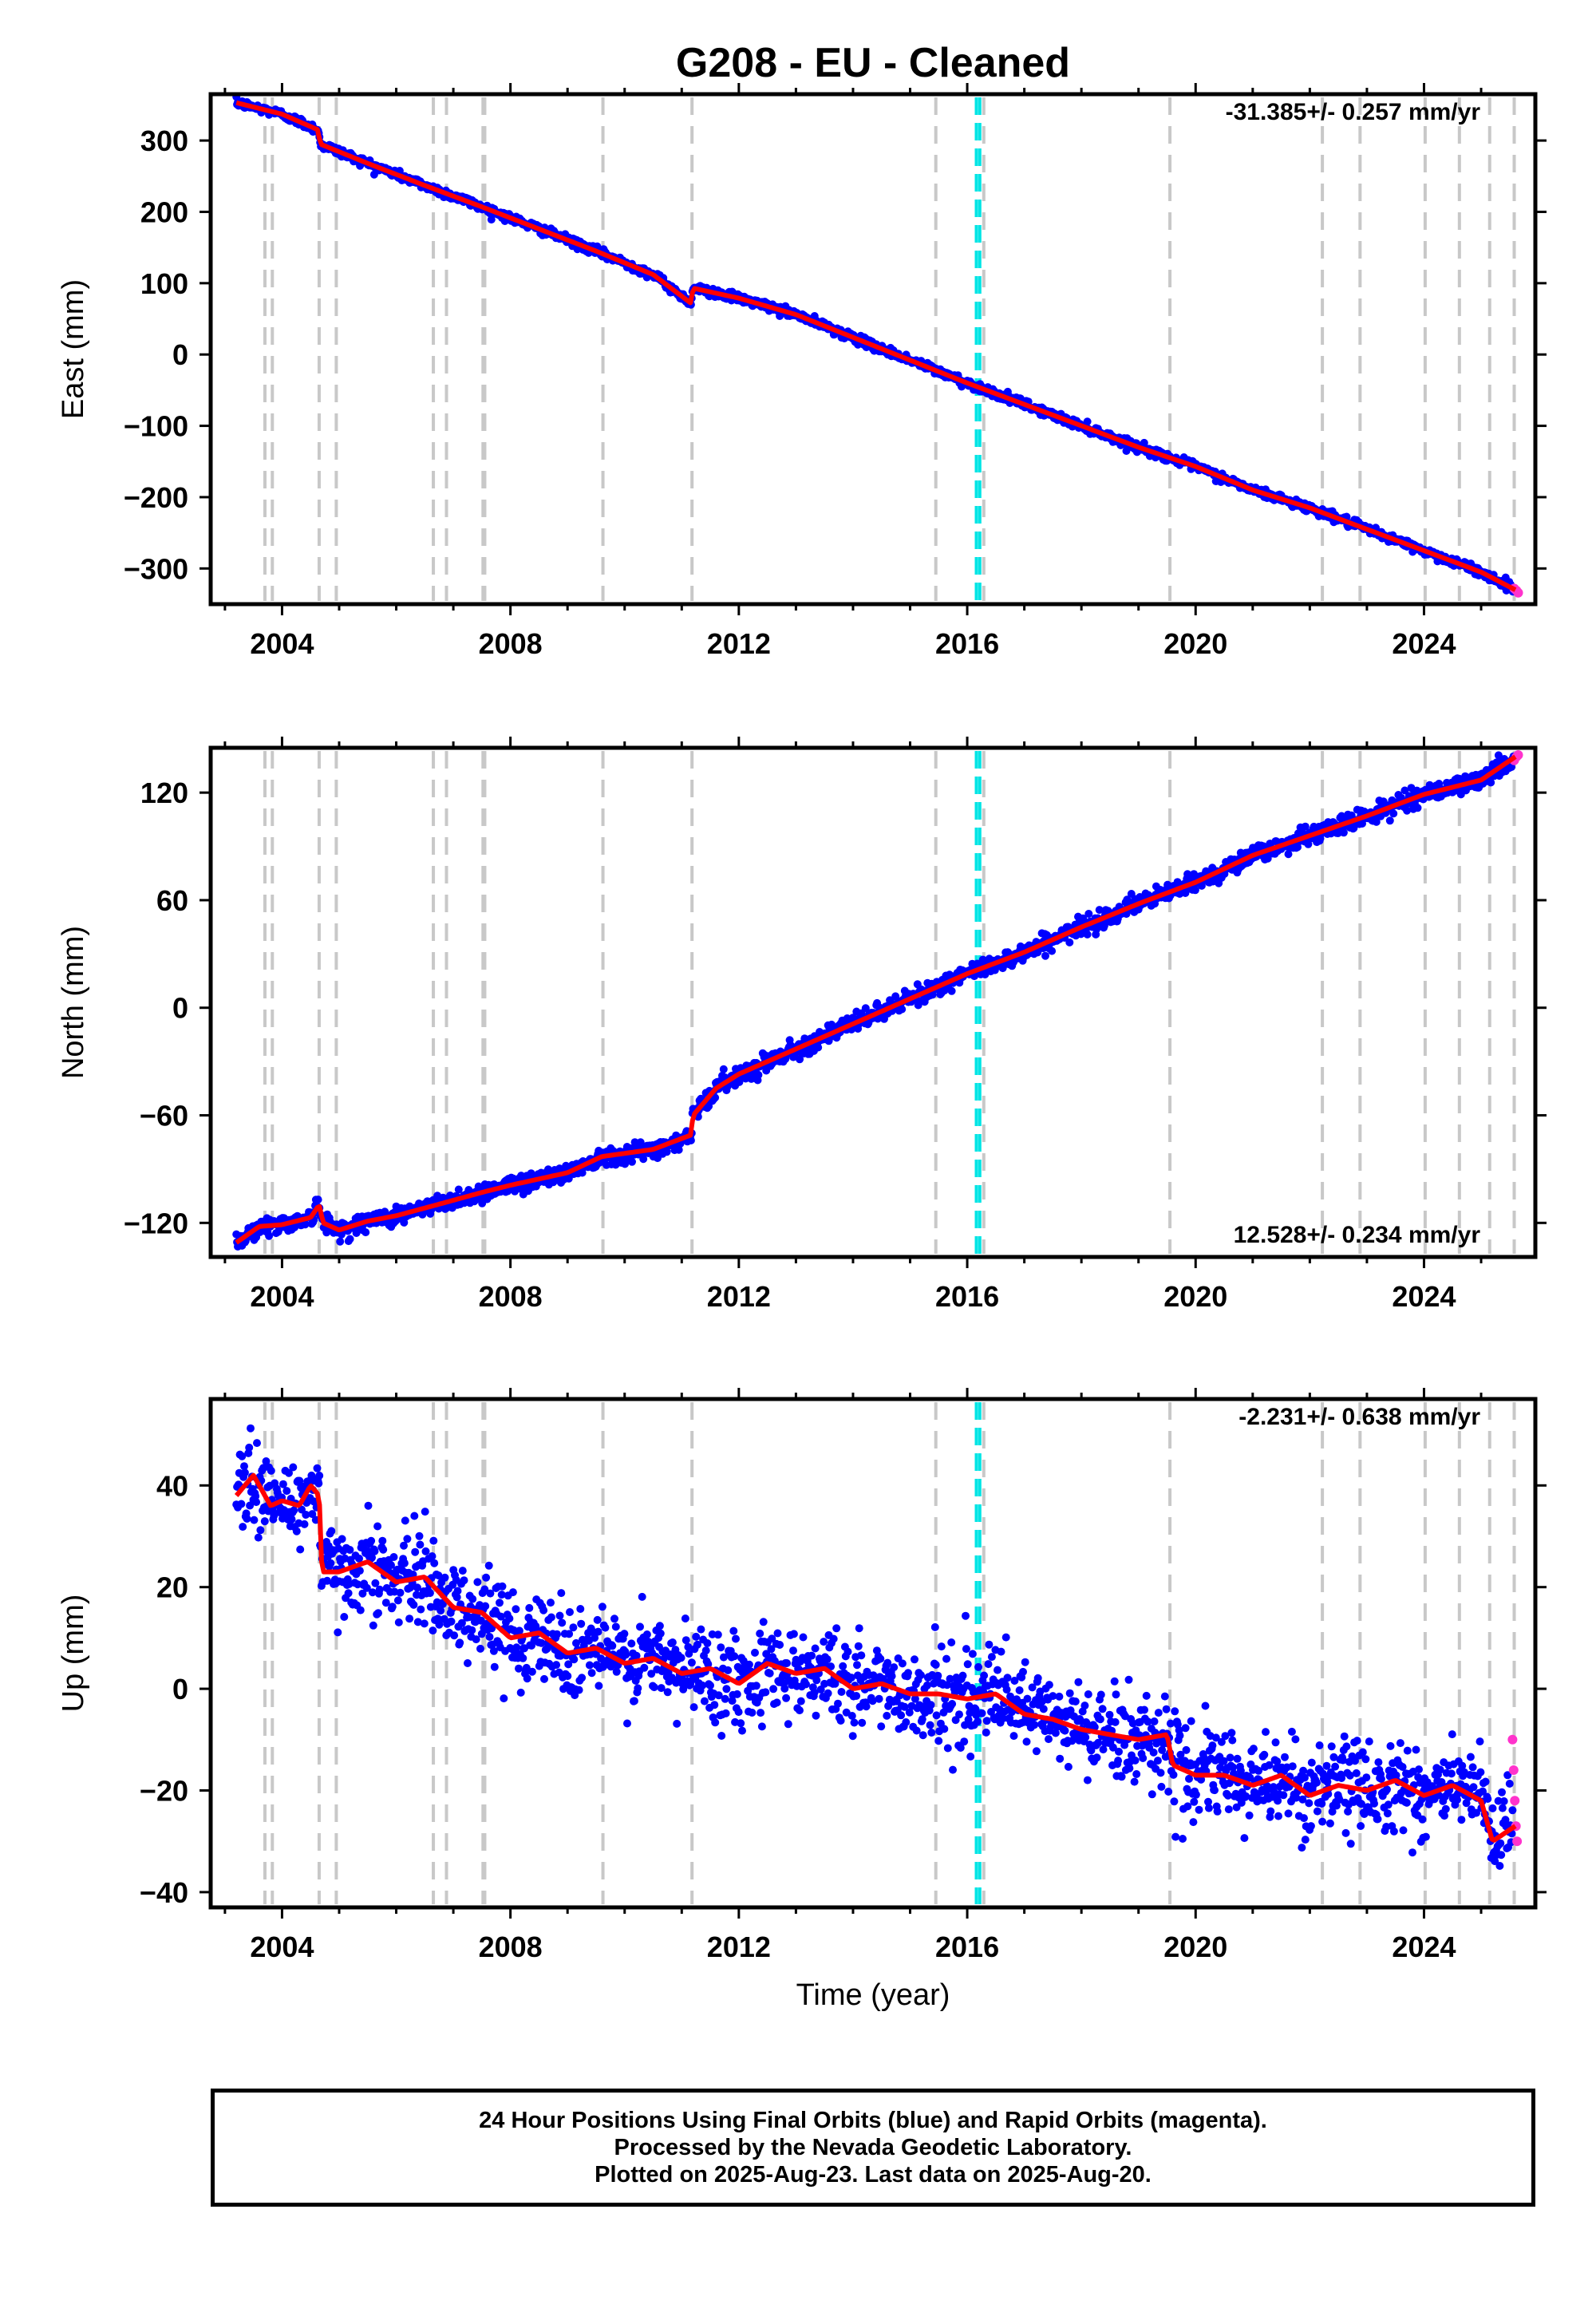 The image size is (1596, 2316). I want to click on x-tick-label: 2004, so click(282, 643).